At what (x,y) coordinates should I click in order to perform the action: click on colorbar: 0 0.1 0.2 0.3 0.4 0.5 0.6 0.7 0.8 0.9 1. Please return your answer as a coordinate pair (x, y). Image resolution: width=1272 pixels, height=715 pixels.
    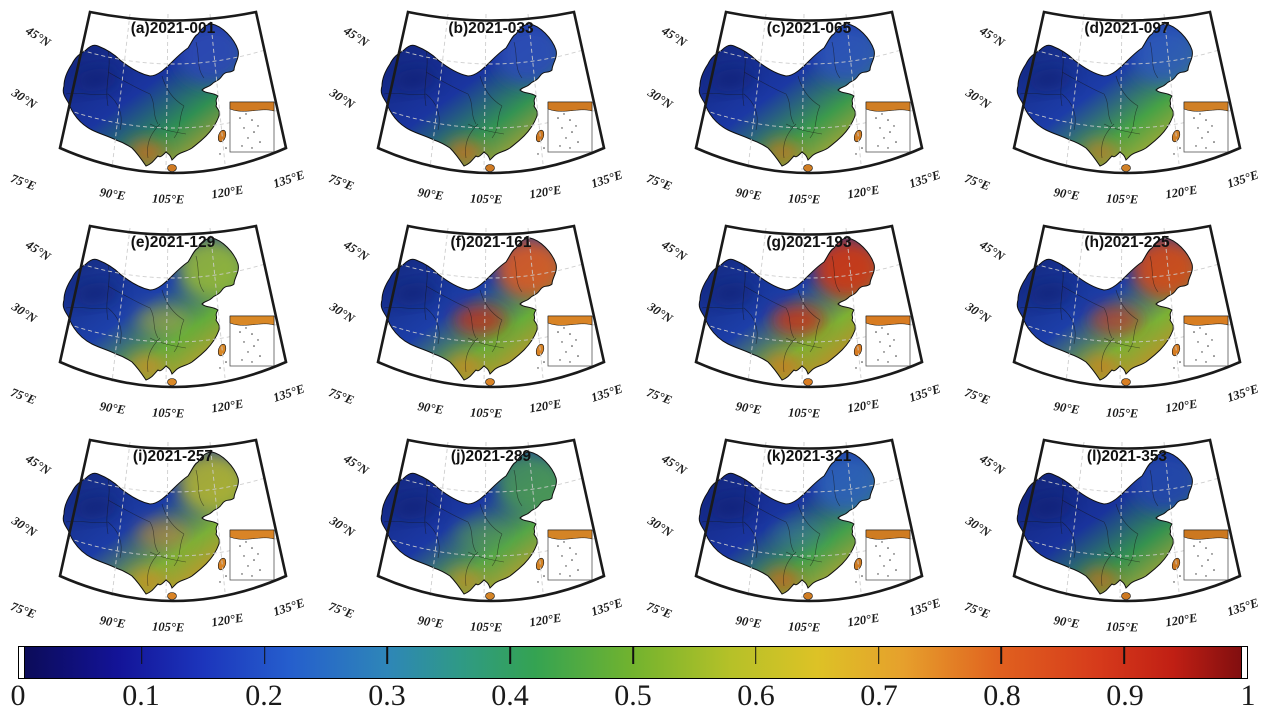
    Looking at the image, I should click on (633, 680).